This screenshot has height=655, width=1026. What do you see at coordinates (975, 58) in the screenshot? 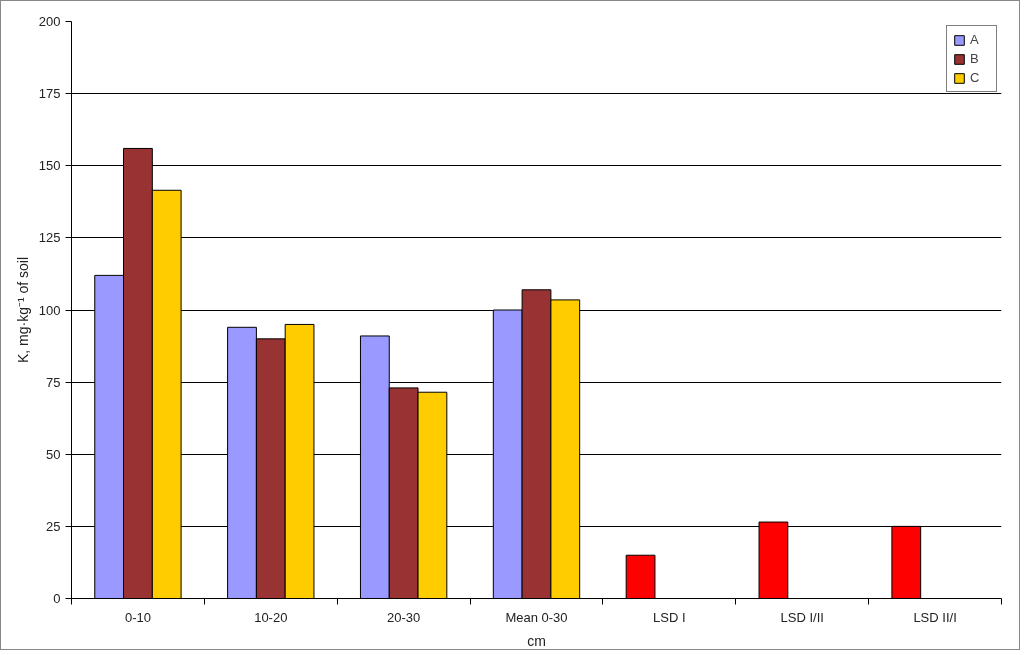
I see `legend-label: B` at bounding box center [975, 58].